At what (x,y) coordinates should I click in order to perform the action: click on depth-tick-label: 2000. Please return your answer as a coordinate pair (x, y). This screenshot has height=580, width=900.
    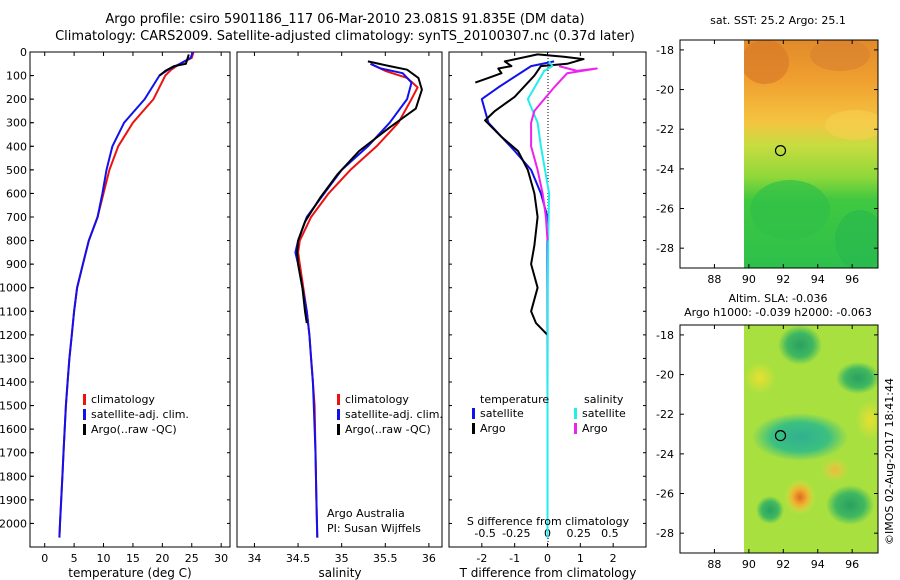
    Looking at the image, I should click on (13, 523).